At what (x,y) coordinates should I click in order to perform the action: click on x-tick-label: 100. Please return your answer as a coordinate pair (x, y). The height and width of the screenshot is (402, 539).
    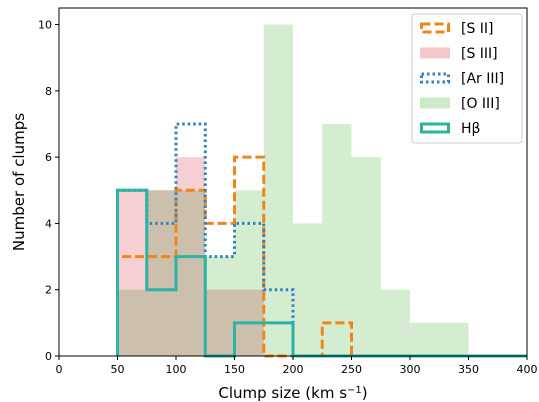
    Looking at the image, I should click on (176, 369).